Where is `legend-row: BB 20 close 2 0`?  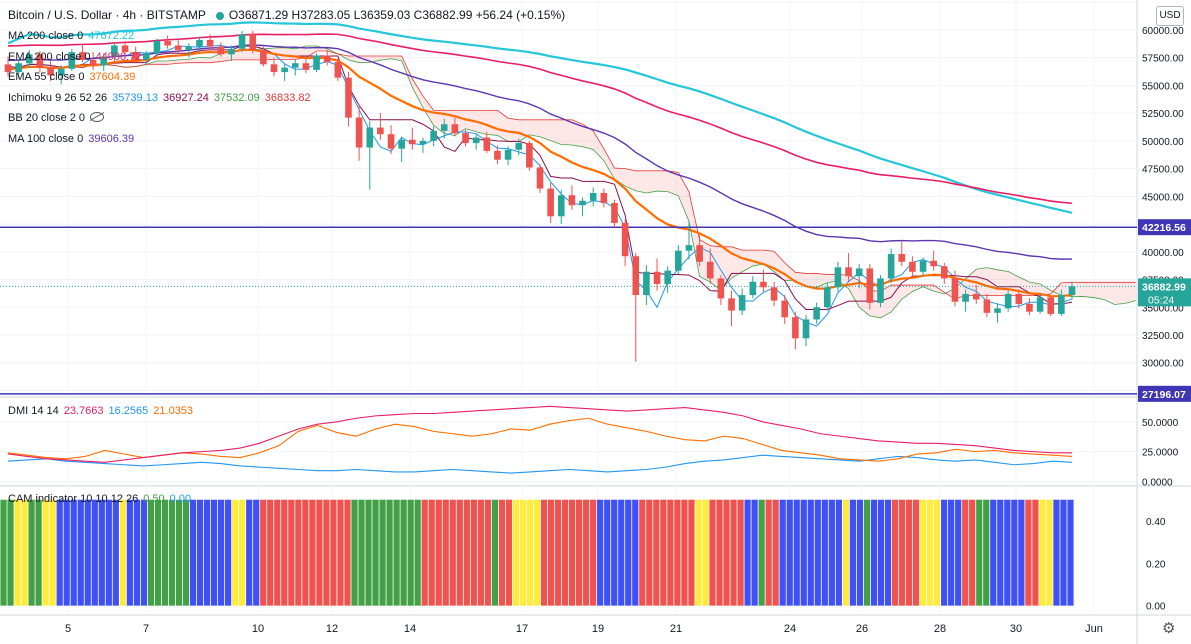 legend-row: BB 20 close 2 0 is located at coordinates (58, 118).